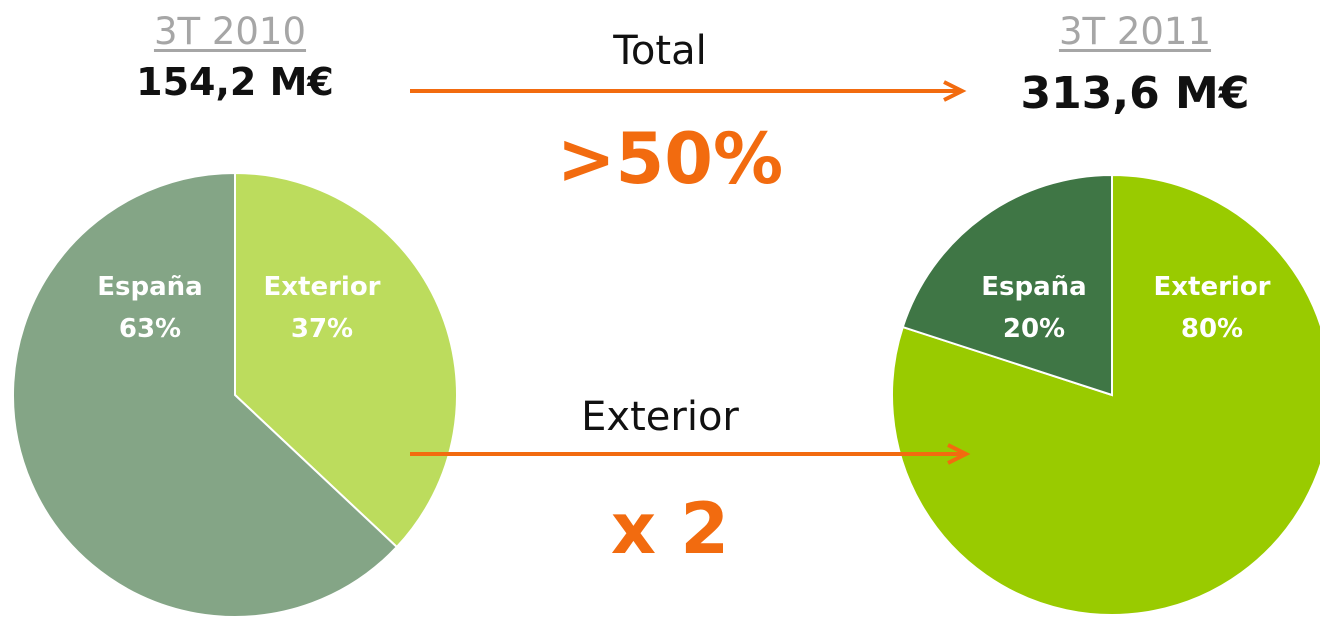 This screenshot has width=1320, height=617. I want to click on slice-value-espana-2010: 63%, so click(150, 329).